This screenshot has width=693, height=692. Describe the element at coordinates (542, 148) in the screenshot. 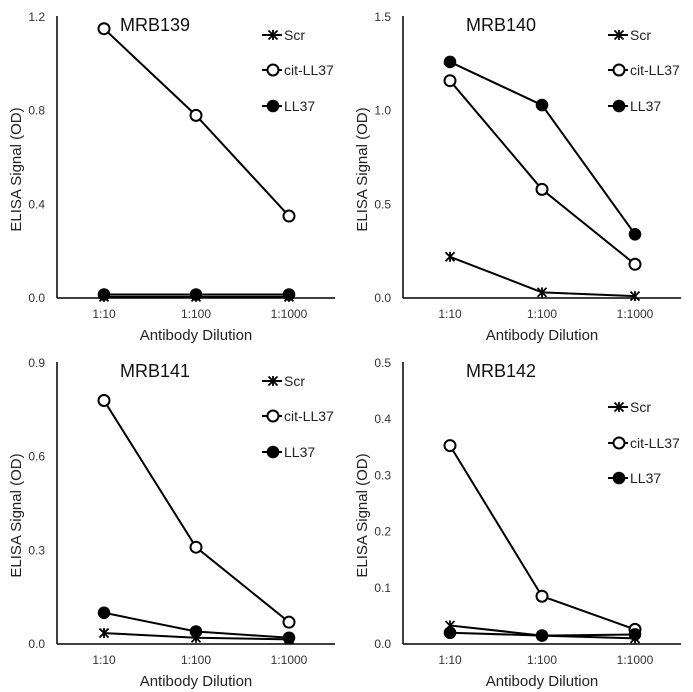

I see `series-line-ll37` at that location.